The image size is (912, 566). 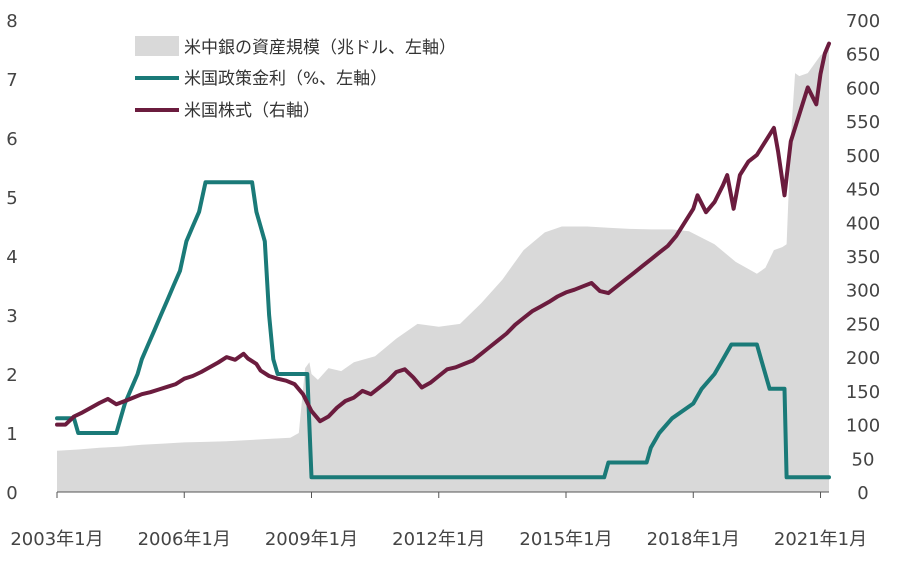 I want to click on y-left-tick-label: 0, so click(x=11, y=493).